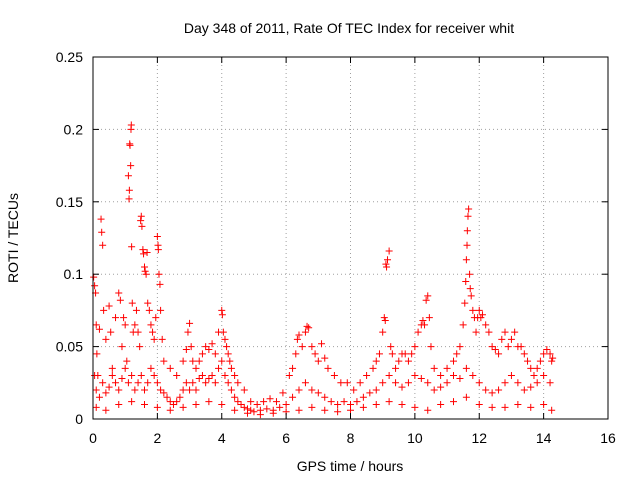 This screenshot has height=480, width=640. I want to click on x-tick-label: 10, so click(415, 438).